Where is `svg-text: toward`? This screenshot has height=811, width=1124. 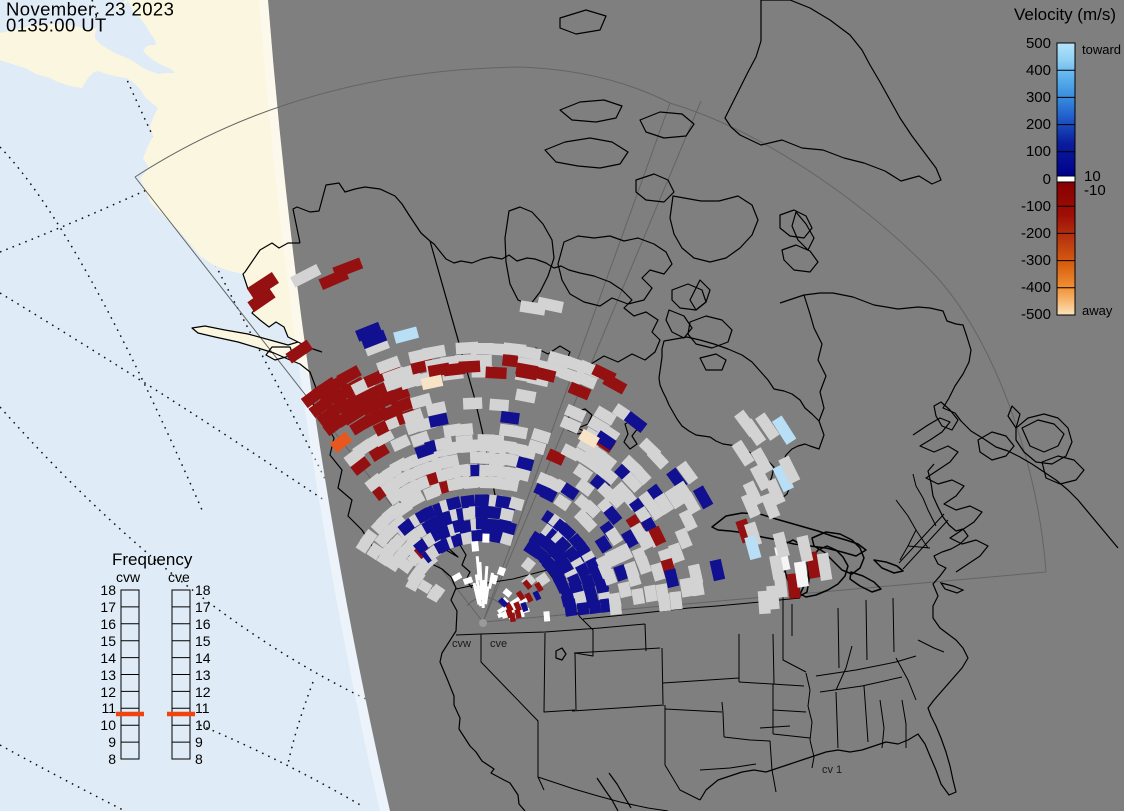
svg-text: toward is located at coordinates (1101, 49).